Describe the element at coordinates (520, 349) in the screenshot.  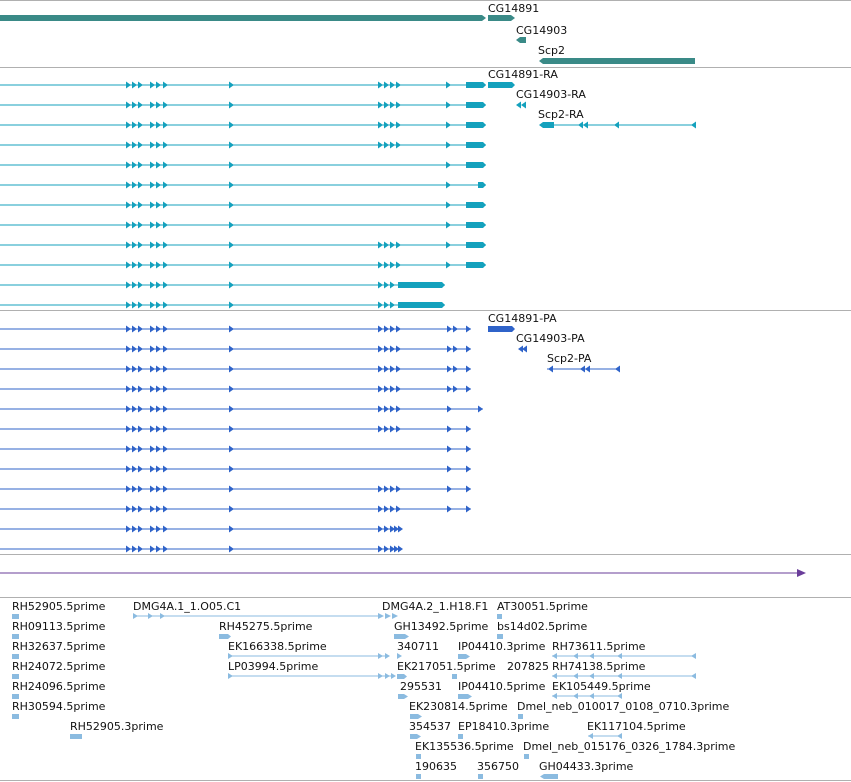
I see `cds-arrow-cg14903-pa` at that location.